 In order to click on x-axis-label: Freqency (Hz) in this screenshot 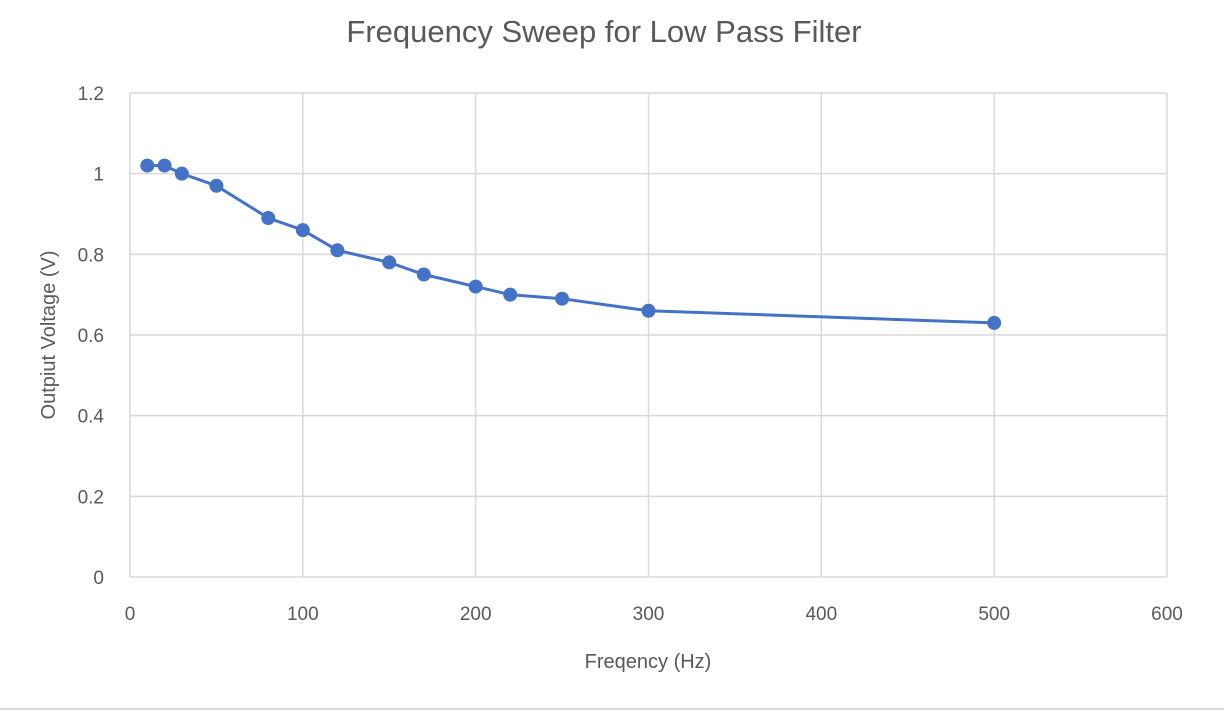, I will do `click(648, 662)`.